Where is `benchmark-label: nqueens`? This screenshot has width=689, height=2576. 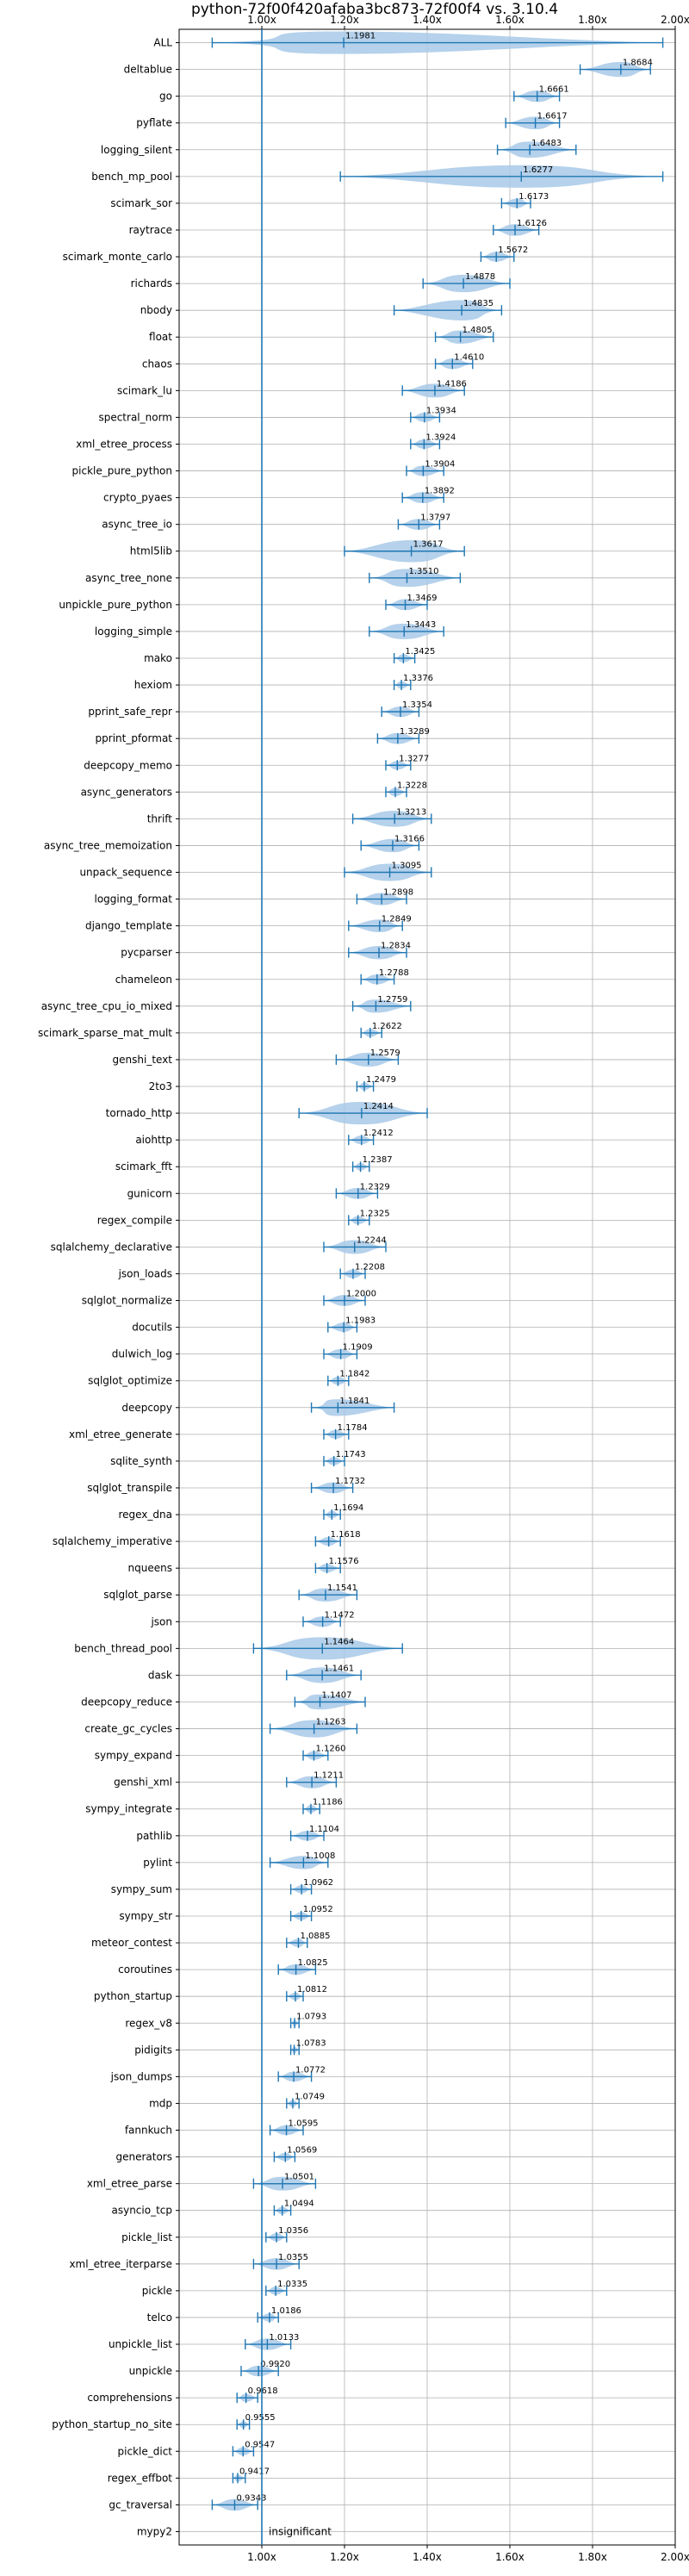 benchmark-label: nqueens is located at coordinates (150, 1568).